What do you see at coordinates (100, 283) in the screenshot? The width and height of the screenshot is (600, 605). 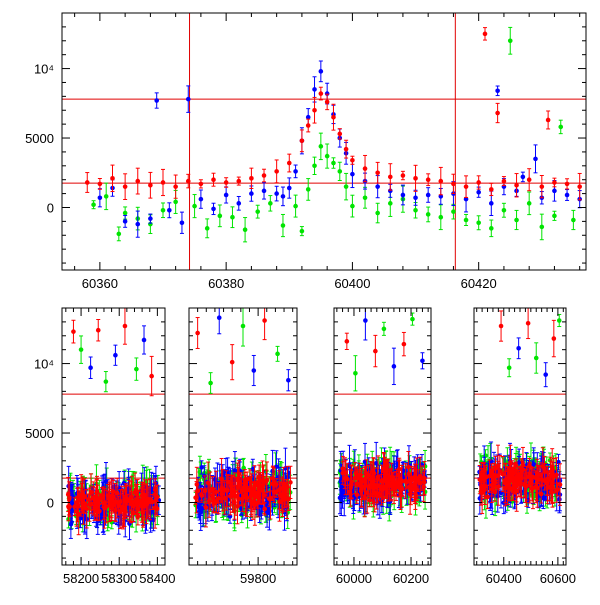 I see `x-tick-label: 60360` at bounding box center [100, 283].